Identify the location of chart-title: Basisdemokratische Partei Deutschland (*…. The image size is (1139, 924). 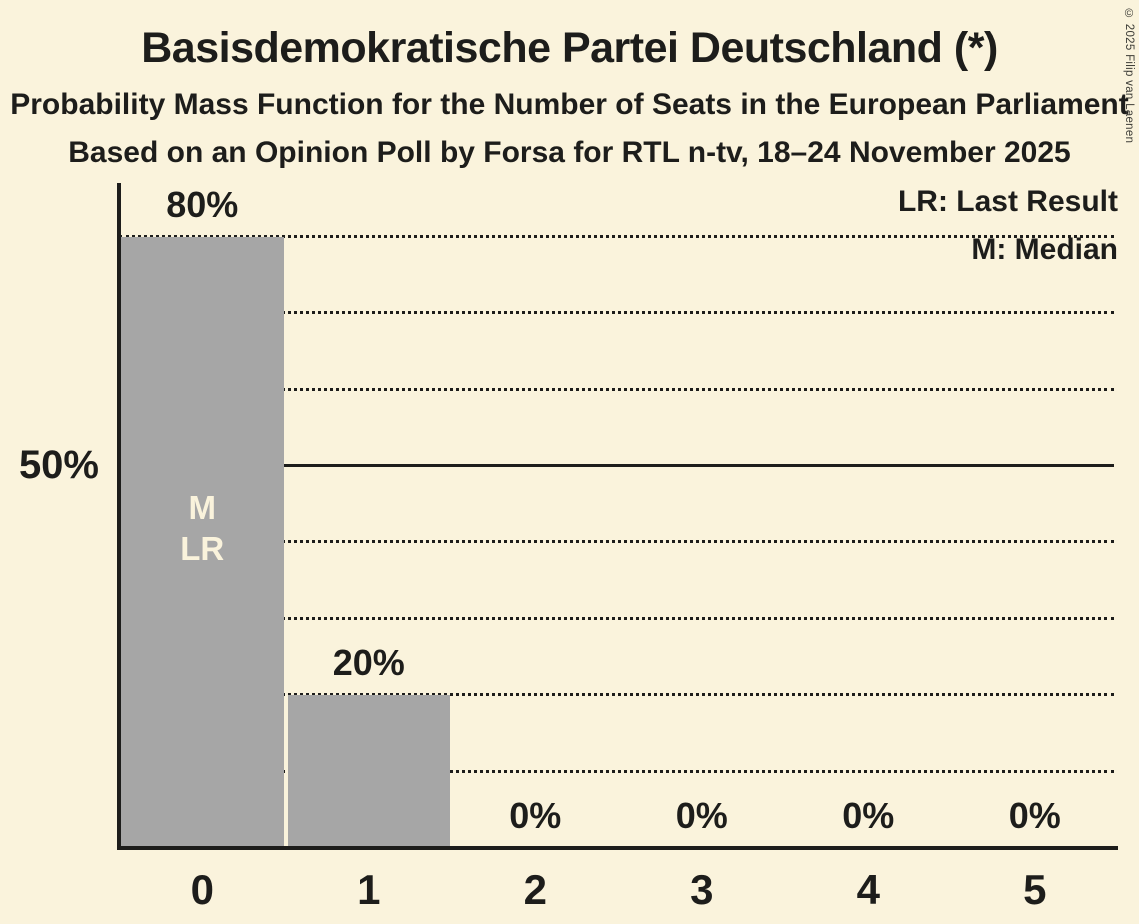
(569, 48).